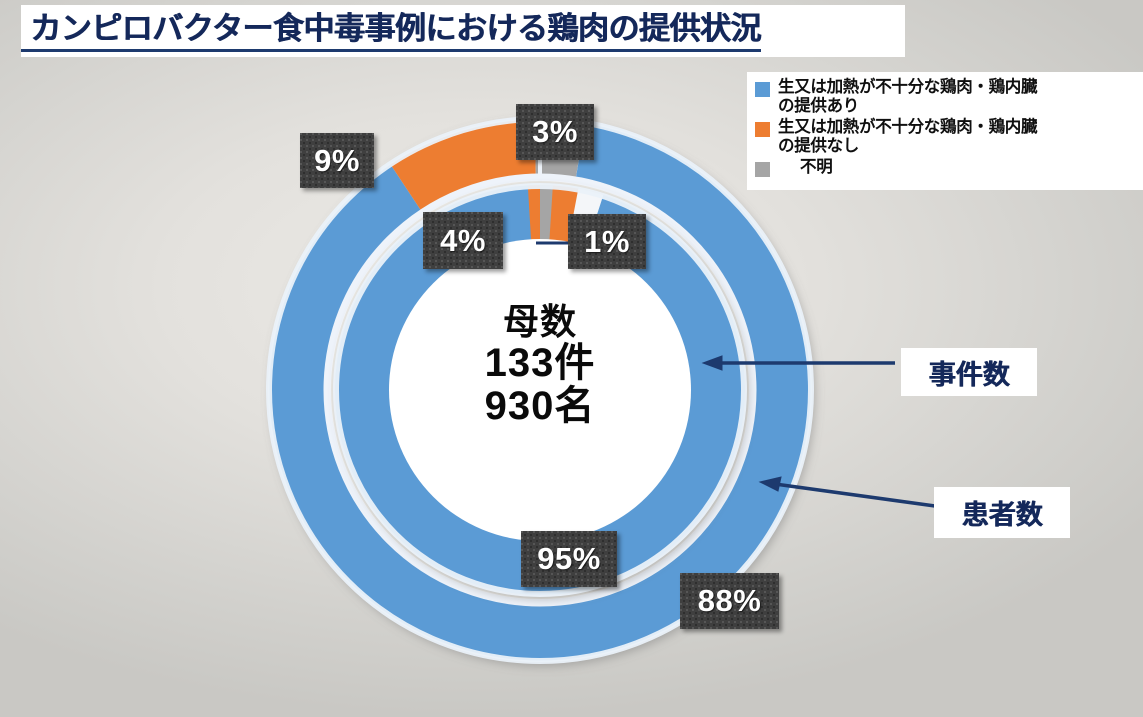 Image resolution: width=1143 pixels, height=717 pixels. I want to click on callout-arrow-patients-head, so click(770, 484).